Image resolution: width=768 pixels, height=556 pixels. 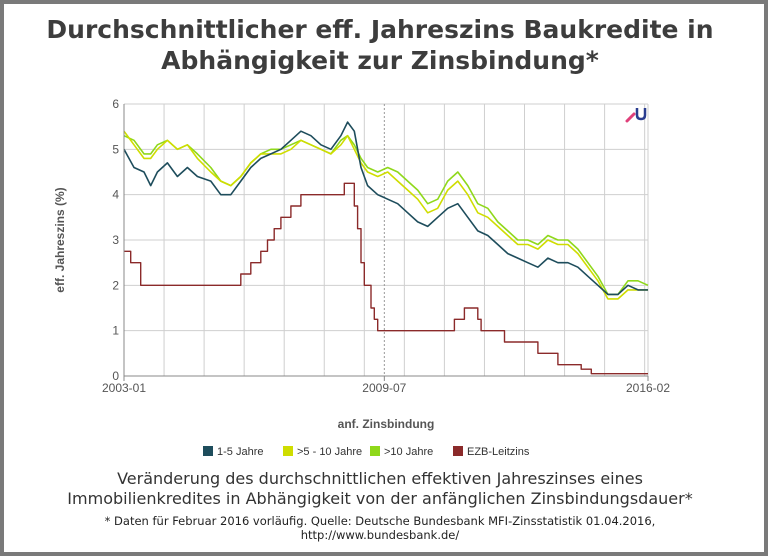 I want to click on footnote-line-2: http://www.bundesbank.de/, so click(x=380, y=535).